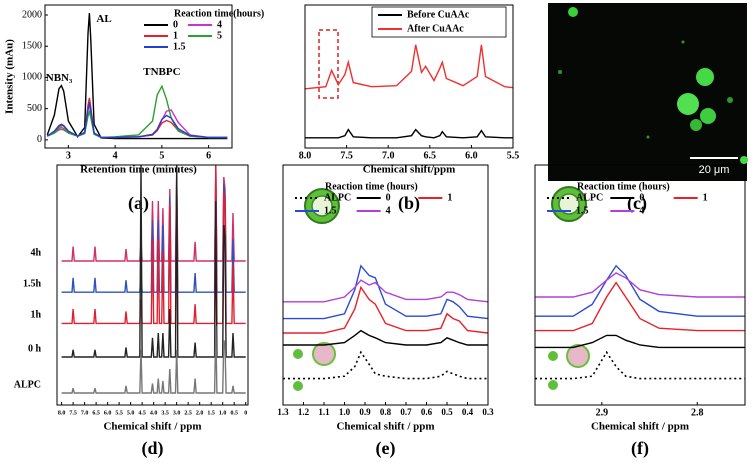  Describe the element at coordinates (85, 413) in the screenshot. I see `x-tick-label: 7.0` at that location.